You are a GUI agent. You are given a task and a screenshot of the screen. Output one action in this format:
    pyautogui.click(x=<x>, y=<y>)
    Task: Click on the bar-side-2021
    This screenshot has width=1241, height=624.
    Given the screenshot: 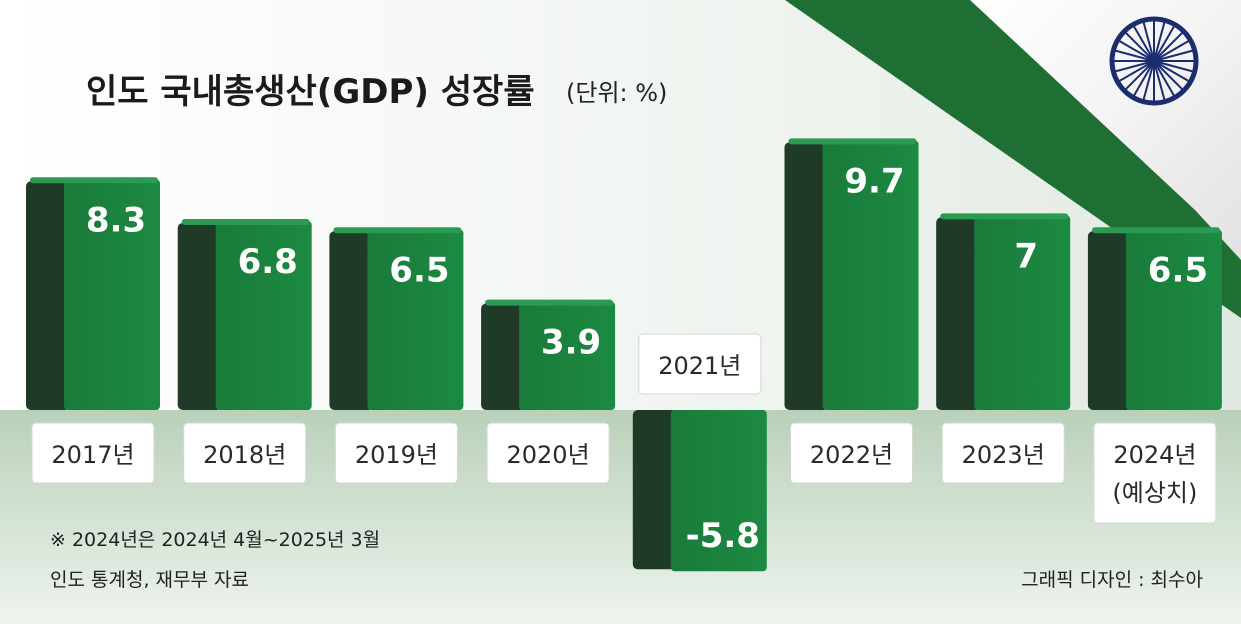 What is the action you would take?
    pyautogui.click(x=654, y=490)
    